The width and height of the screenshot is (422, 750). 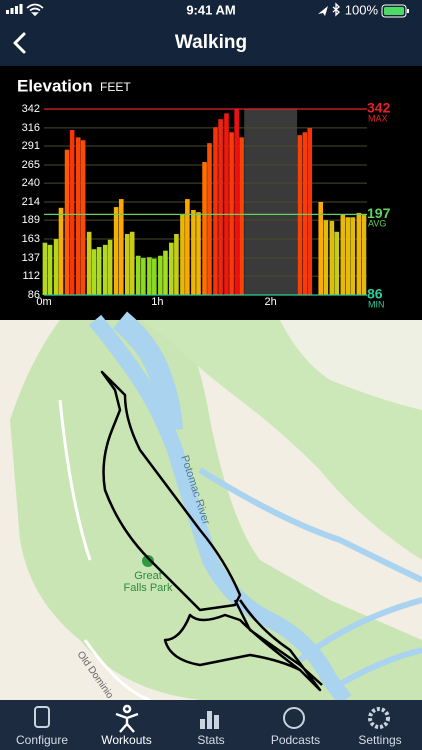 I want to click on signal, so click(x=14, y=9).